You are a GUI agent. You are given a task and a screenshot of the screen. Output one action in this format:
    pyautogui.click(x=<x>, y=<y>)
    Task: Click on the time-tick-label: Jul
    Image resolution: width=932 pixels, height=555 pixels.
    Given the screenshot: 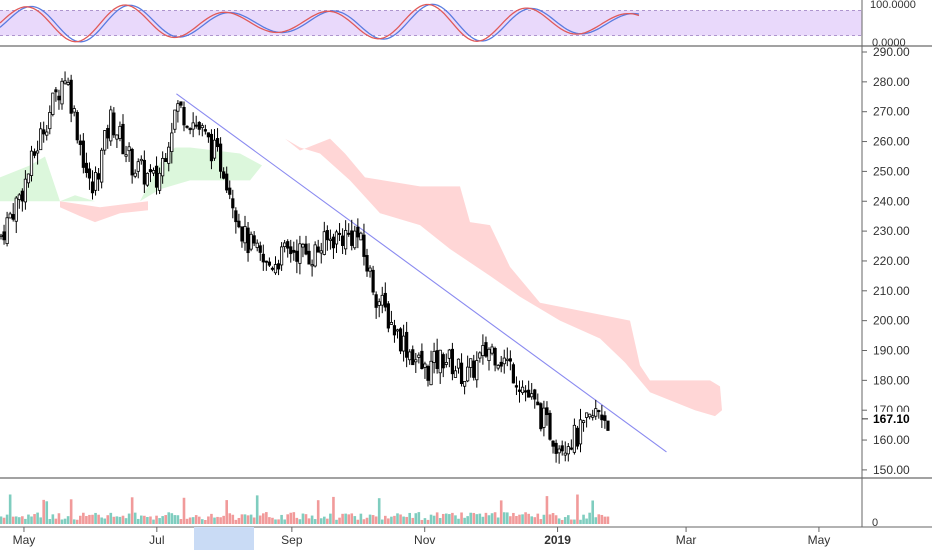 What is the action you would take?
    pyautogui.click(x=156, y=540)
    